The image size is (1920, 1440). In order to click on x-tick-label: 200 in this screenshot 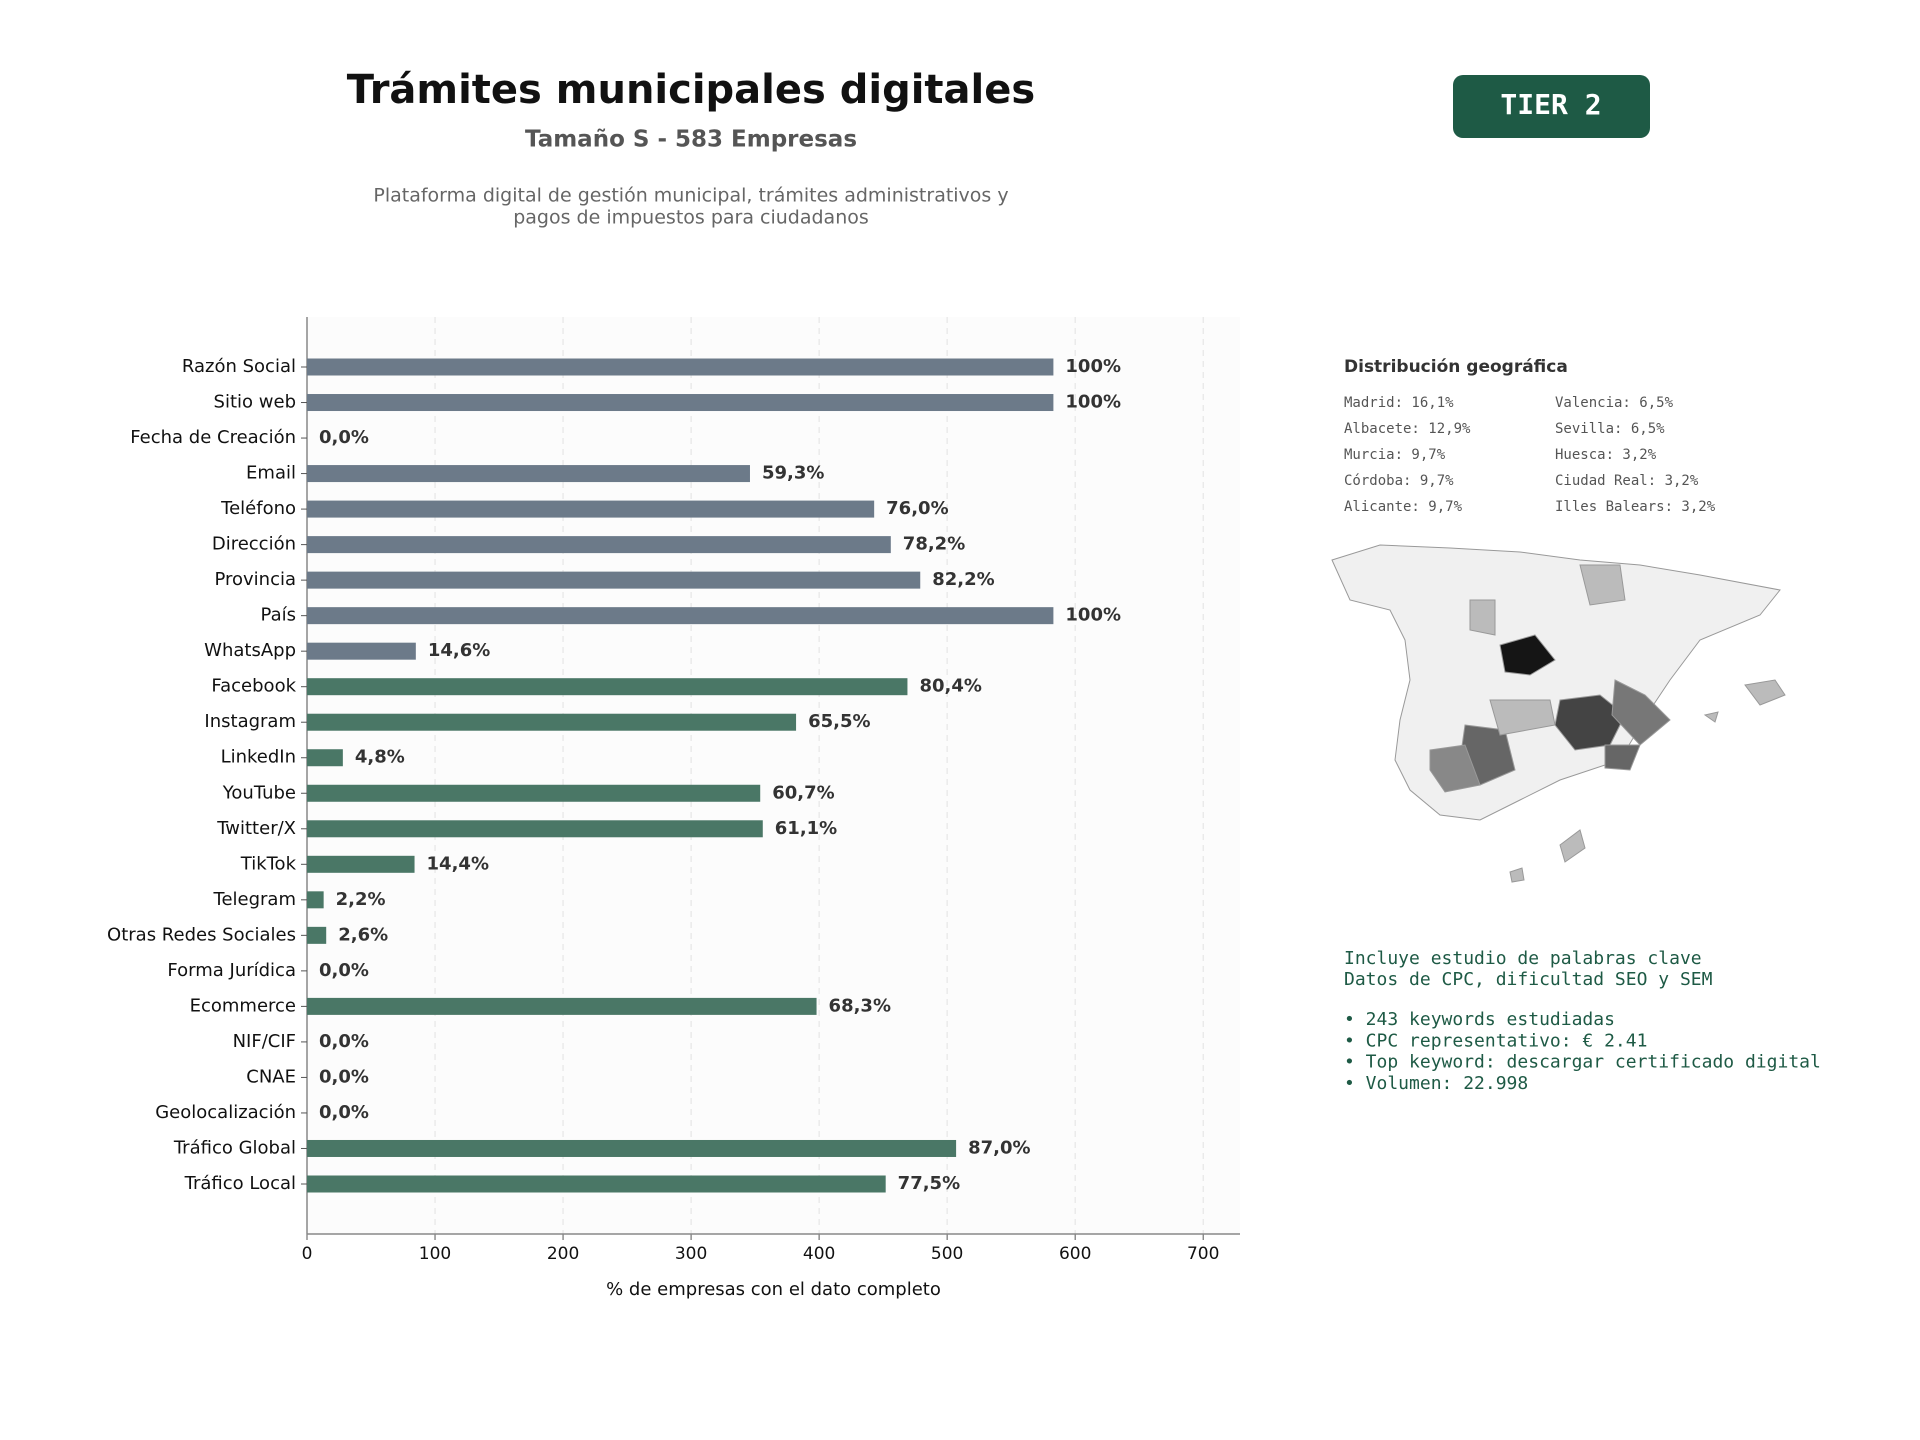, I will do `click(563, 1254)`.